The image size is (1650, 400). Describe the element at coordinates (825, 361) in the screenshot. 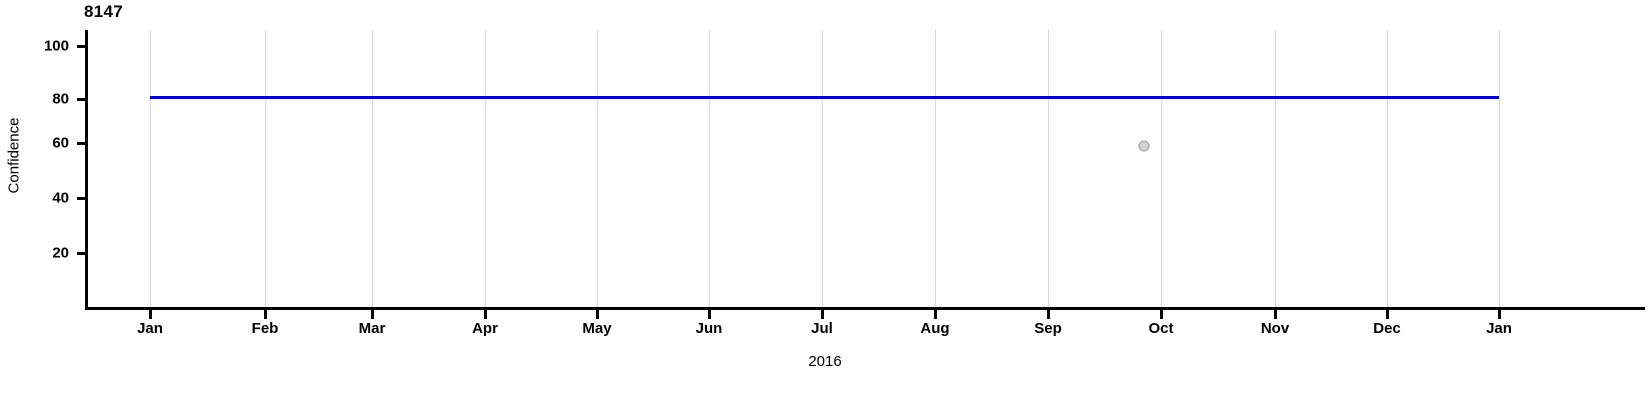

I see `x-axis-title: 2016` at that location.